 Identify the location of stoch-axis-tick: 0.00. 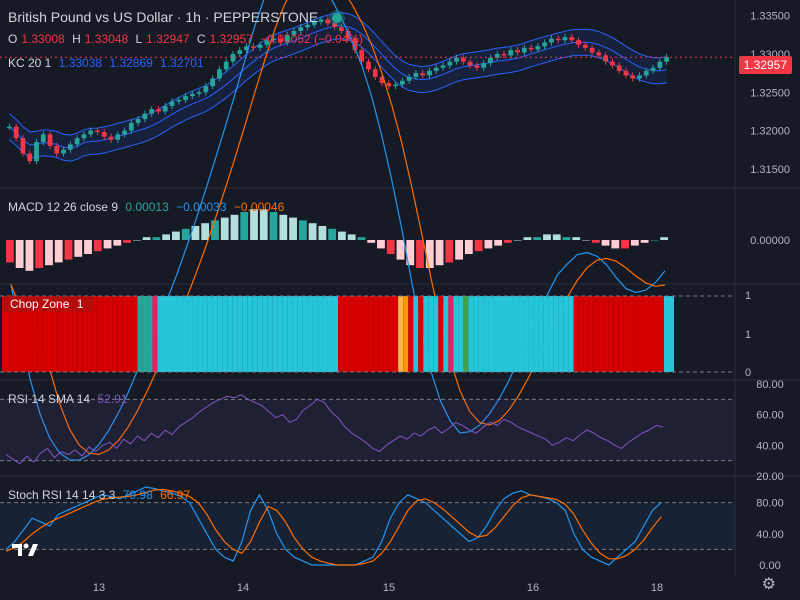
(769, 566).